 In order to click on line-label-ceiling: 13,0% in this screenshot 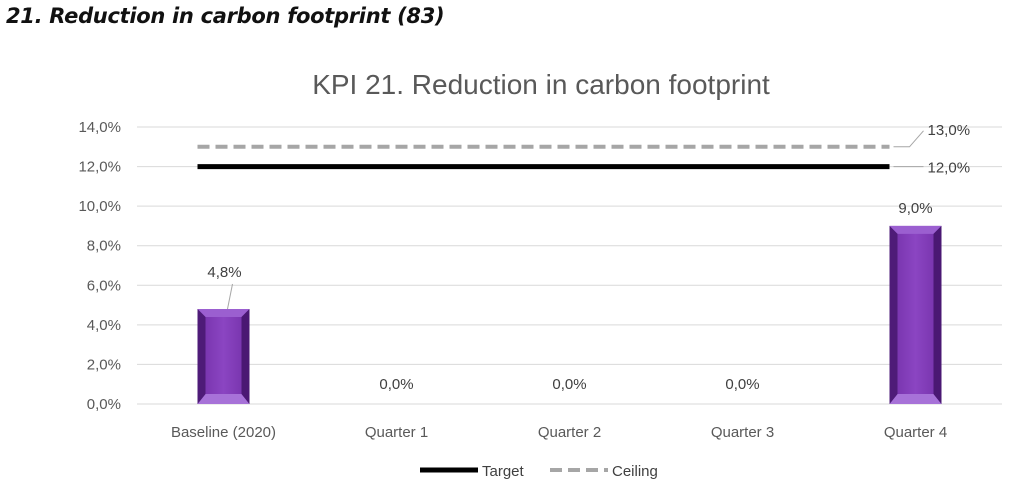, I will do `click(949, 130)`.